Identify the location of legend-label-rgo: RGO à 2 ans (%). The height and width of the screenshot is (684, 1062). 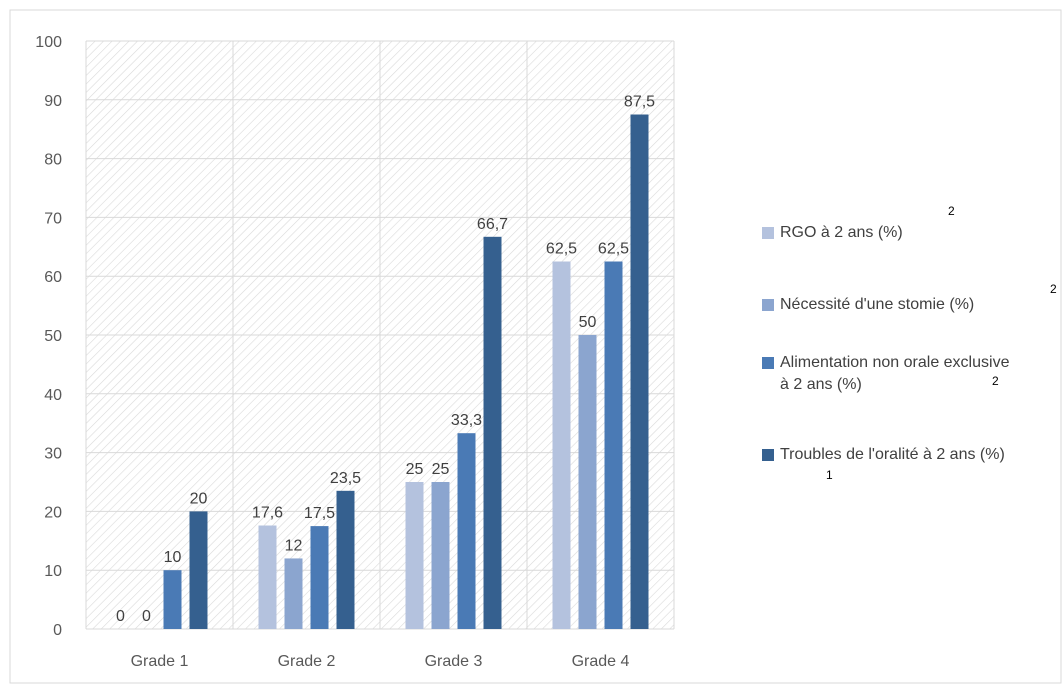
(841, 232).